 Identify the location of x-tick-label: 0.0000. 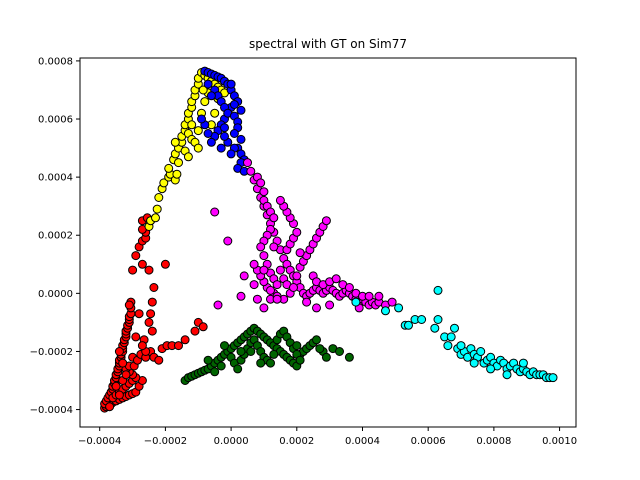
(231, 441).